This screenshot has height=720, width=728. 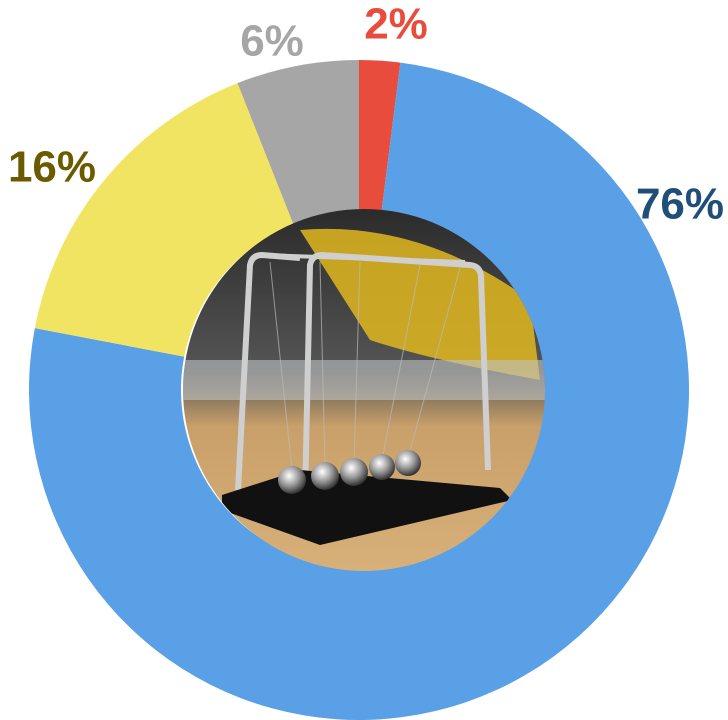 I want to click on value-label: 16%, so click(x=52, y=167).